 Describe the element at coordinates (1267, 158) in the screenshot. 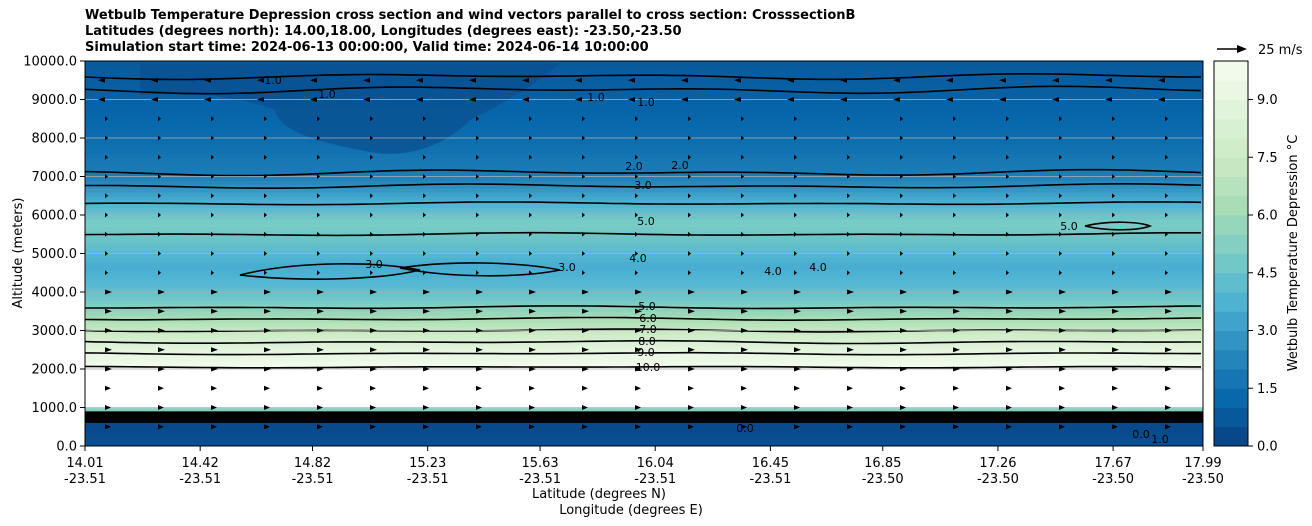

I see `colorbar-tick-label: 7.5` at that location.